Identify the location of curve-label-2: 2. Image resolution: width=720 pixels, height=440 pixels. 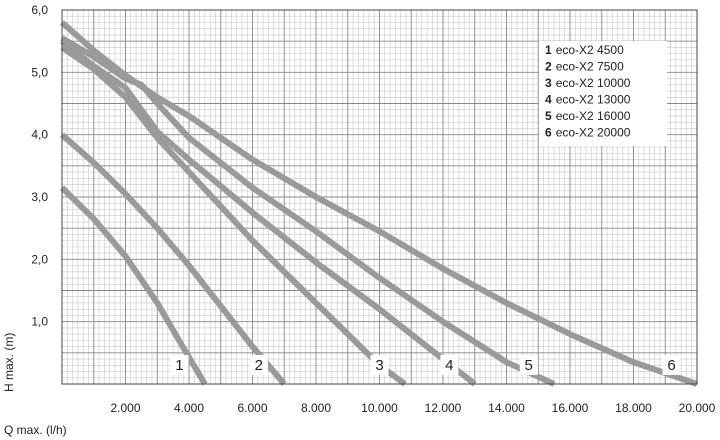
(258, 365).